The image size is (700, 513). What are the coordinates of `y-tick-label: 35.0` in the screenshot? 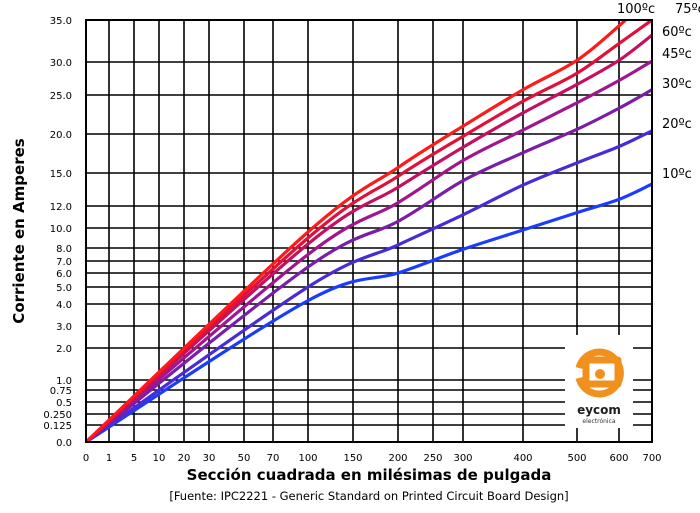 It's located at (61, 21).